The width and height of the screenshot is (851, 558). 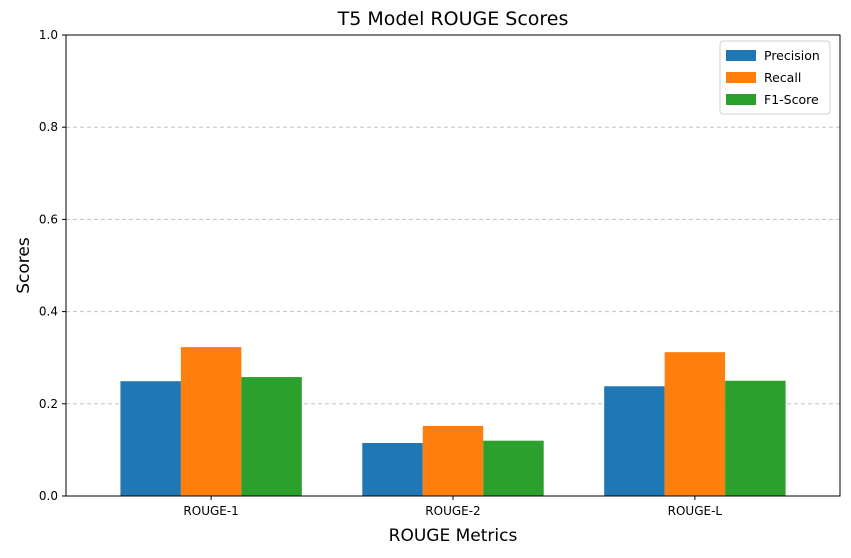 What do you see at coordinates (782, 77) in the screenshot?
I see `legend-label: Recall` at bounding box center [782, 77].